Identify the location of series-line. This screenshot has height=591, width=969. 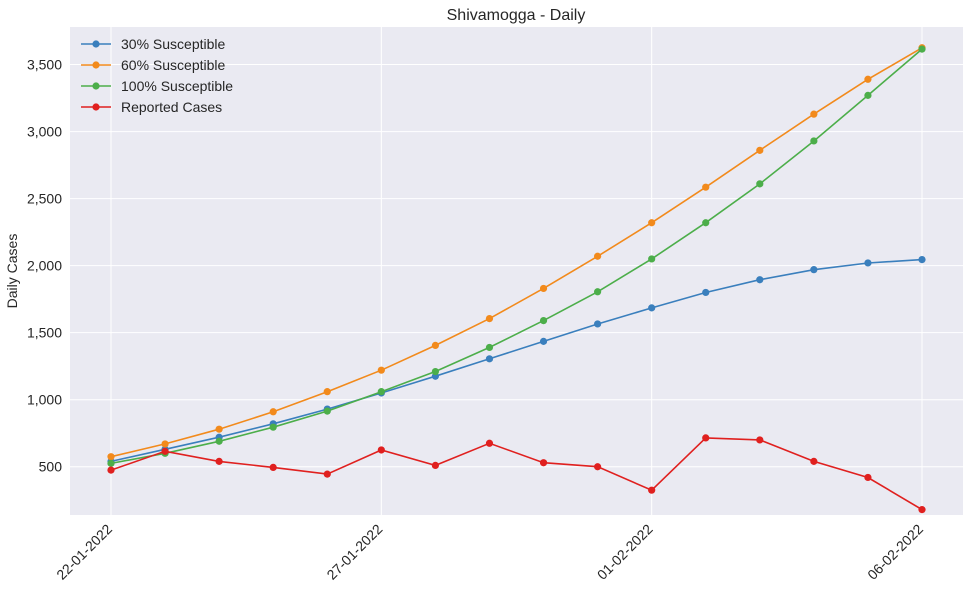
(516, 474).